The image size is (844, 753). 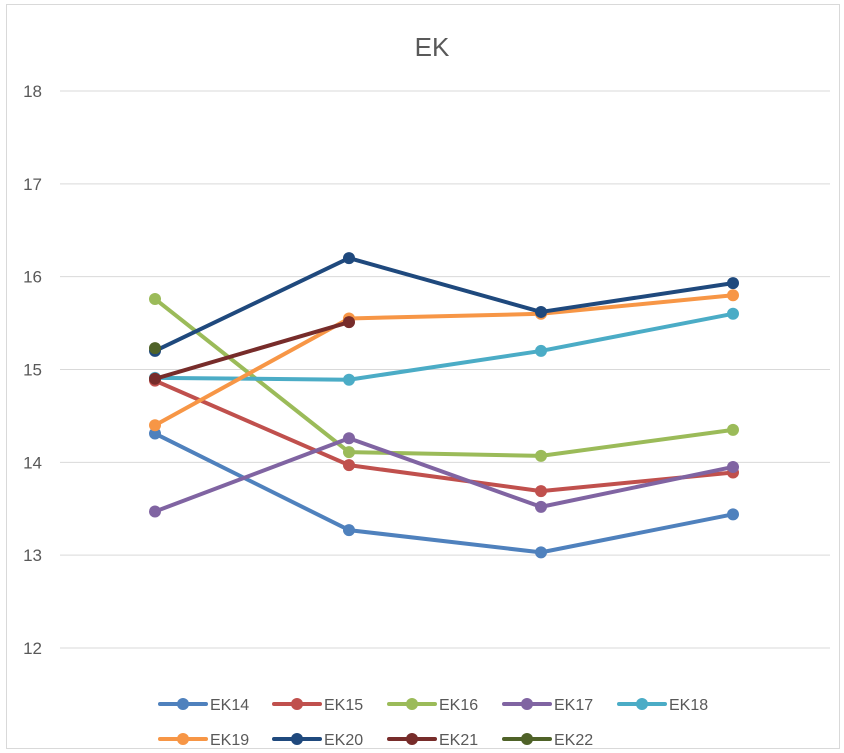 What do you see at coordinates (32, 277) in the screenshot?
I see `y-tick-label: 16` at bounding box center [32, 277].